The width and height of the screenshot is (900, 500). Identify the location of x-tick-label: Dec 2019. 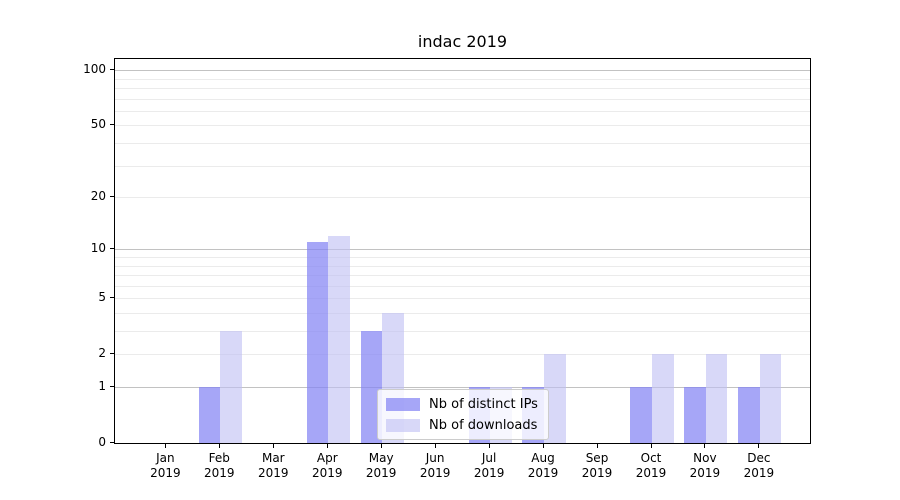
(759, 466).